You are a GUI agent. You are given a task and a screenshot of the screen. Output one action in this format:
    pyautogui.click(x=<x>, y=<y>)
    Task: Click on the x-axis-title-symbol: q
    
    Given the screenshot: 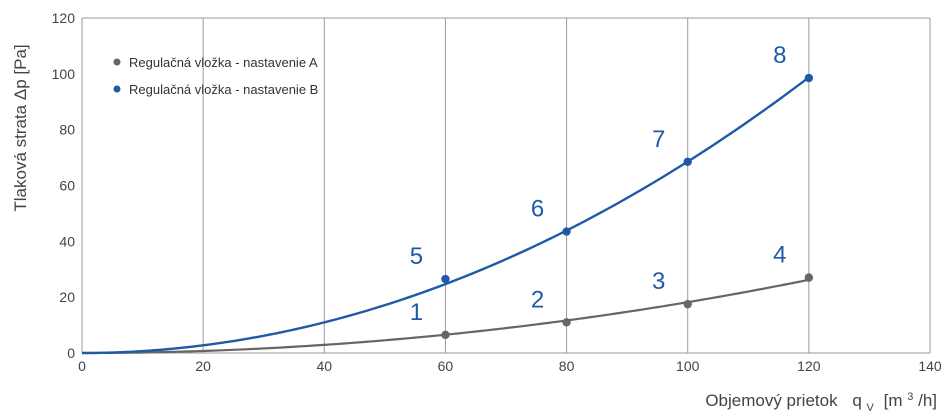 What is the action you would take?
    pyautogui.click(x=856, y=400)
    